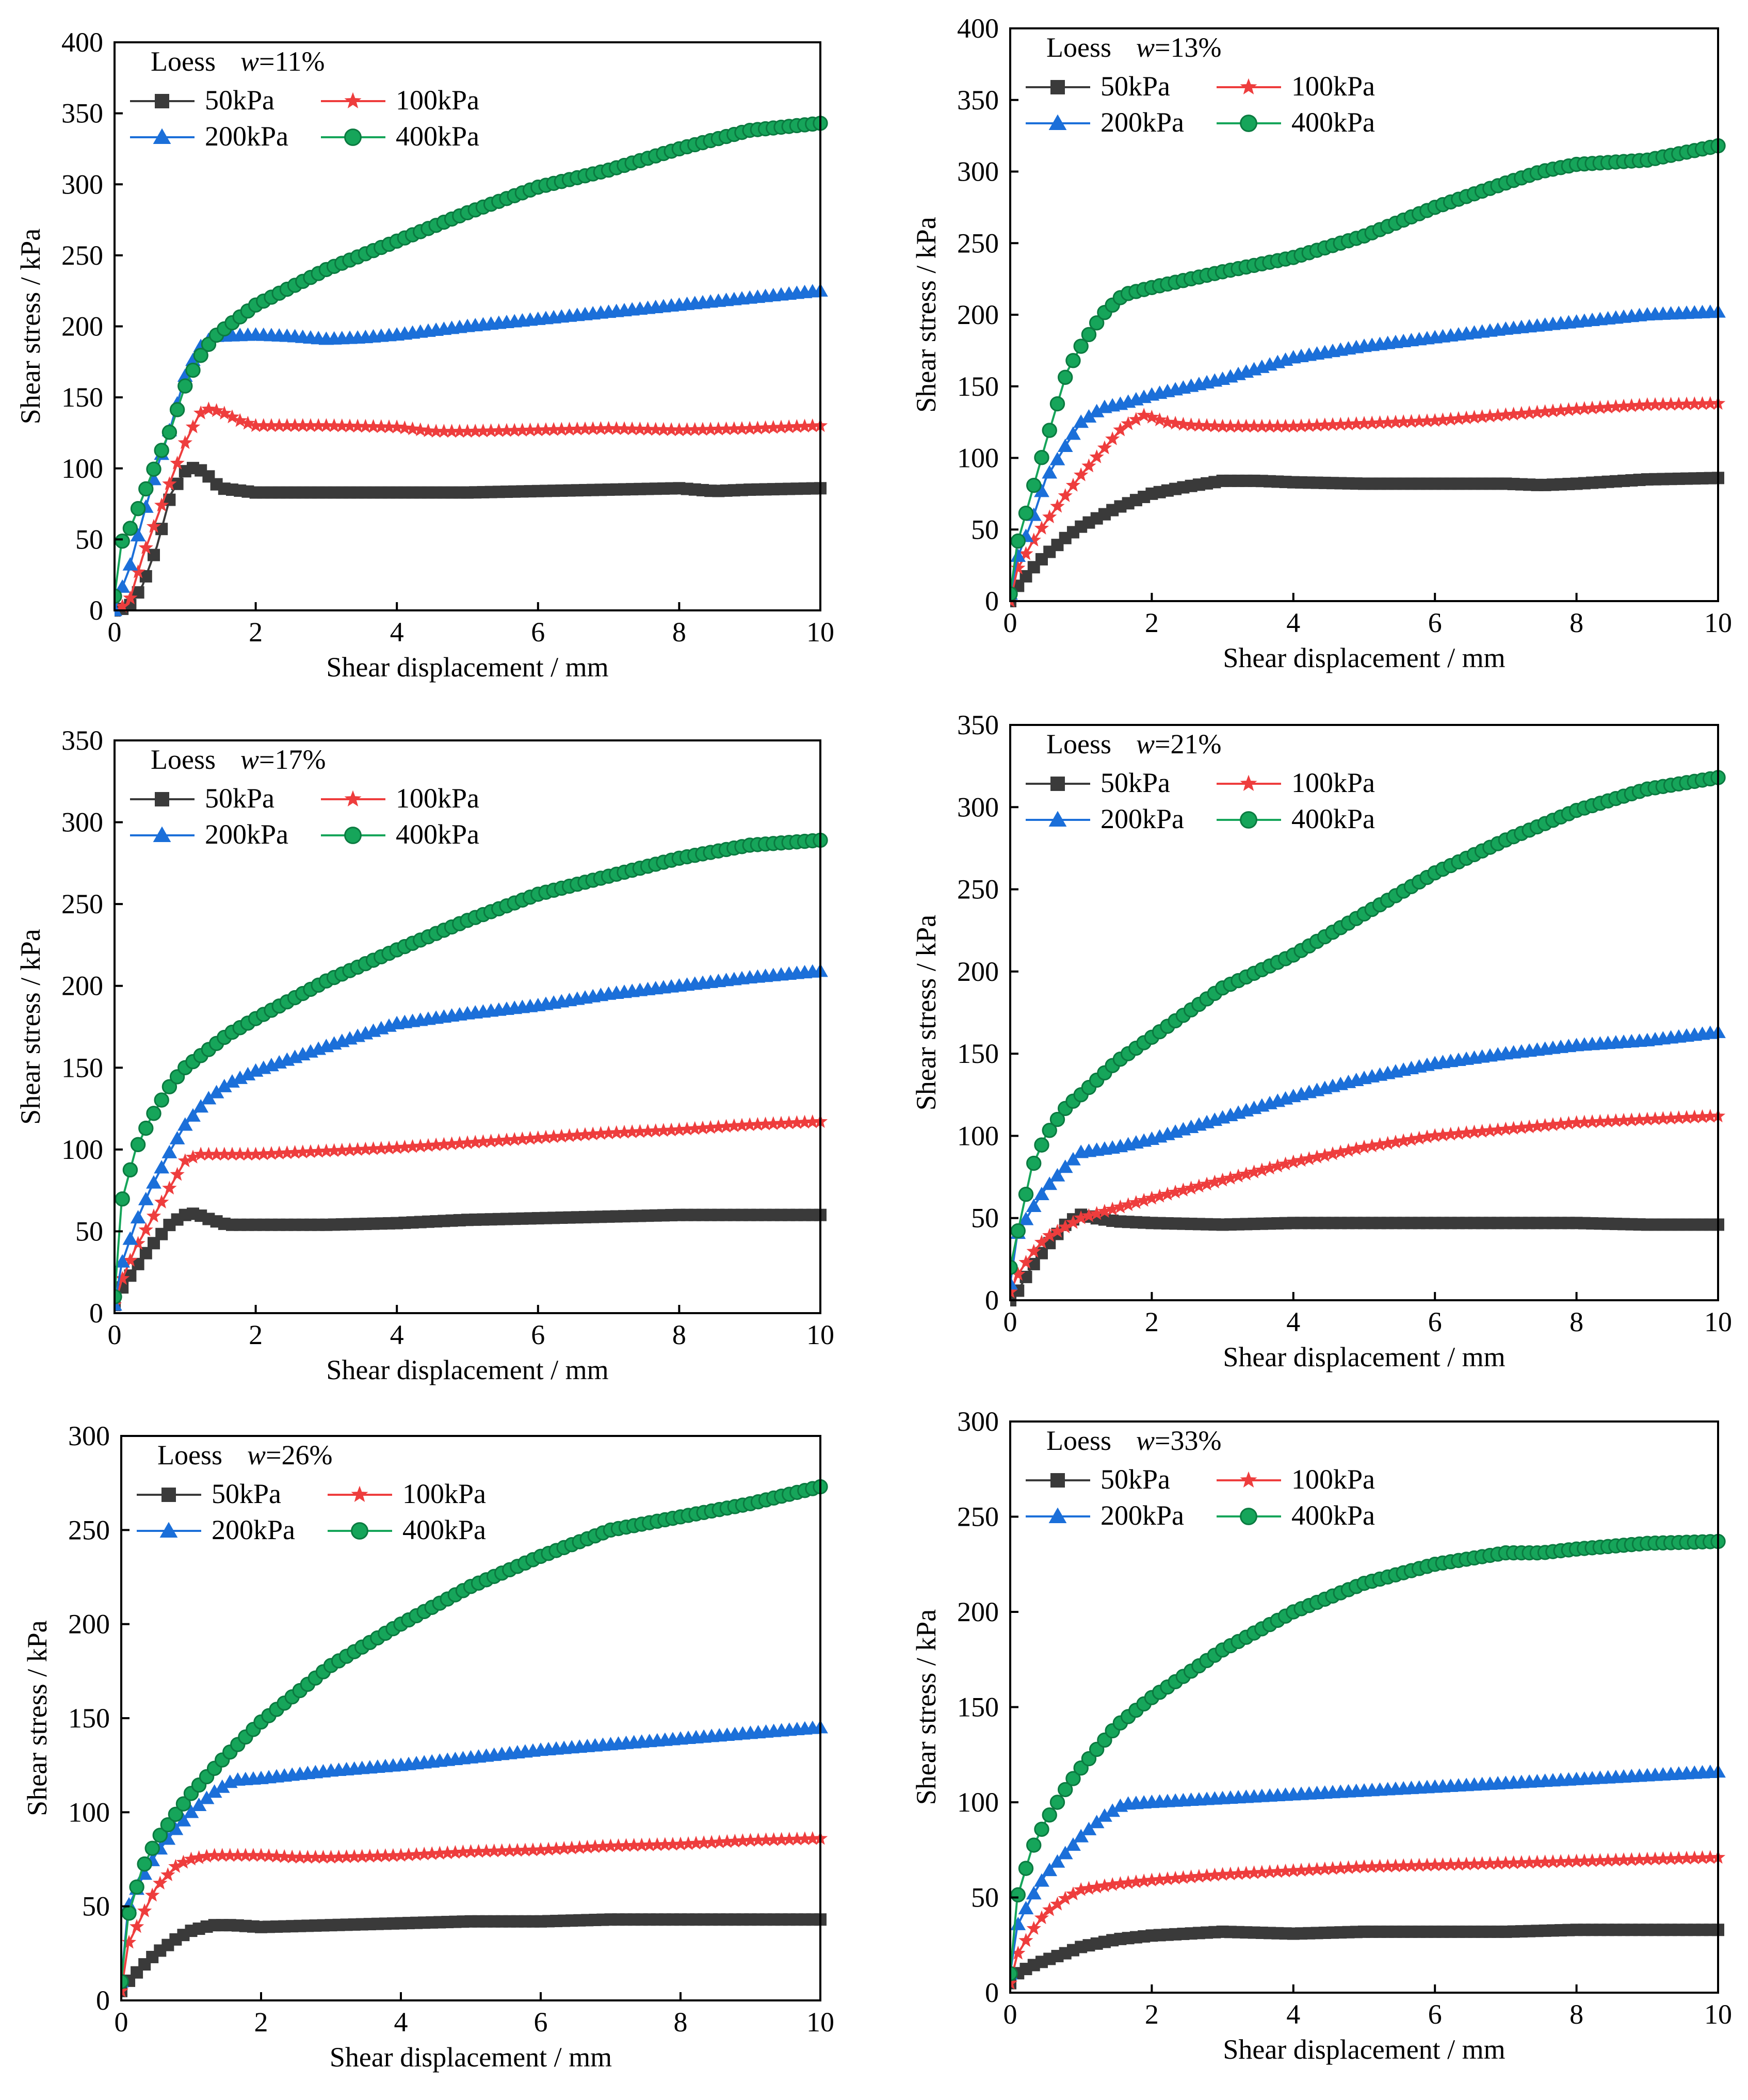 This screenshot has width=1748, height=2100. Describe the element at coordinates (1033, 1263) in the screenshot. I see `data-point-50kPa` at that location.